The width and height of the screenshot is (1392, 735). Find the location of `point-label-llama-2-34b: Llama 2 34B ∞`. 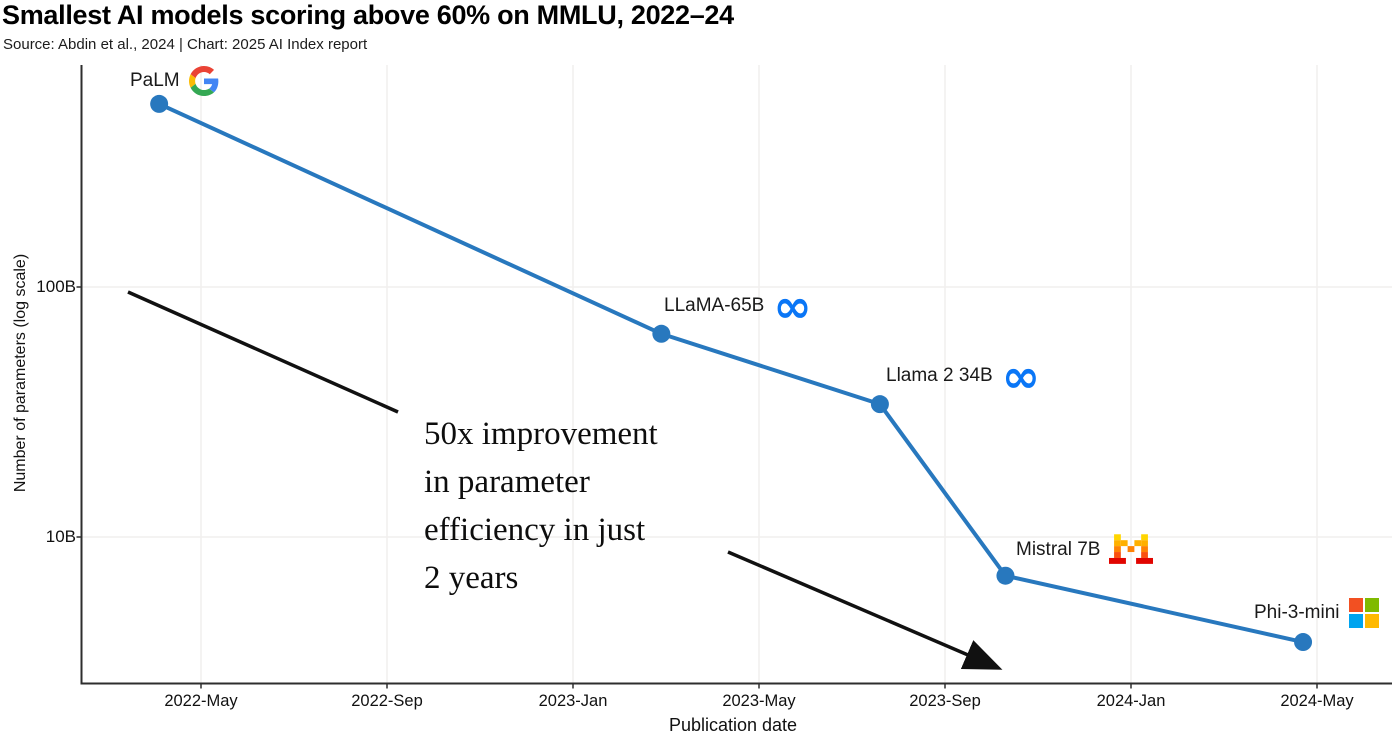

point-label-llama-2-34b: Llama 2 34B ∞ is located at coordinates (963, 376).